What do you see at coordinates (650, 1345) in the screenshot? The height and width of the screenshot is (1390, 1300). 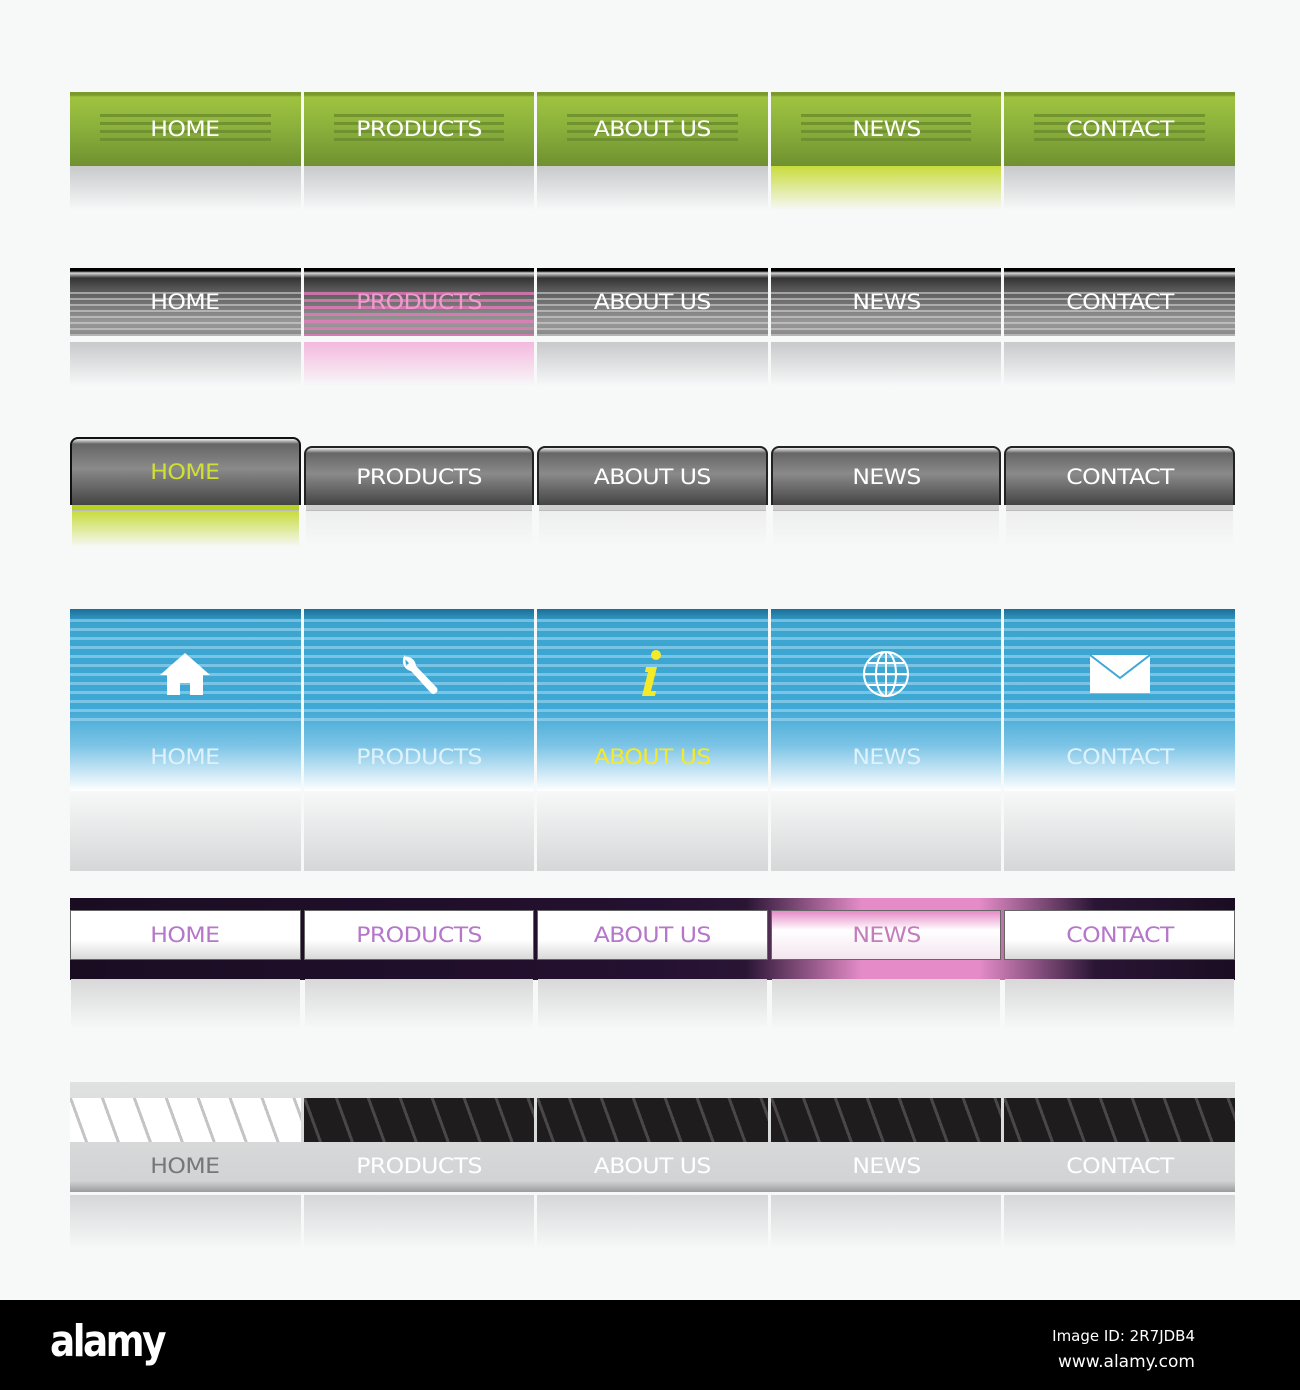 I see `watermark-footer: alamy Image ID: 2R7JDB4 www.alamy.com` at bounding box center [650, 1345].